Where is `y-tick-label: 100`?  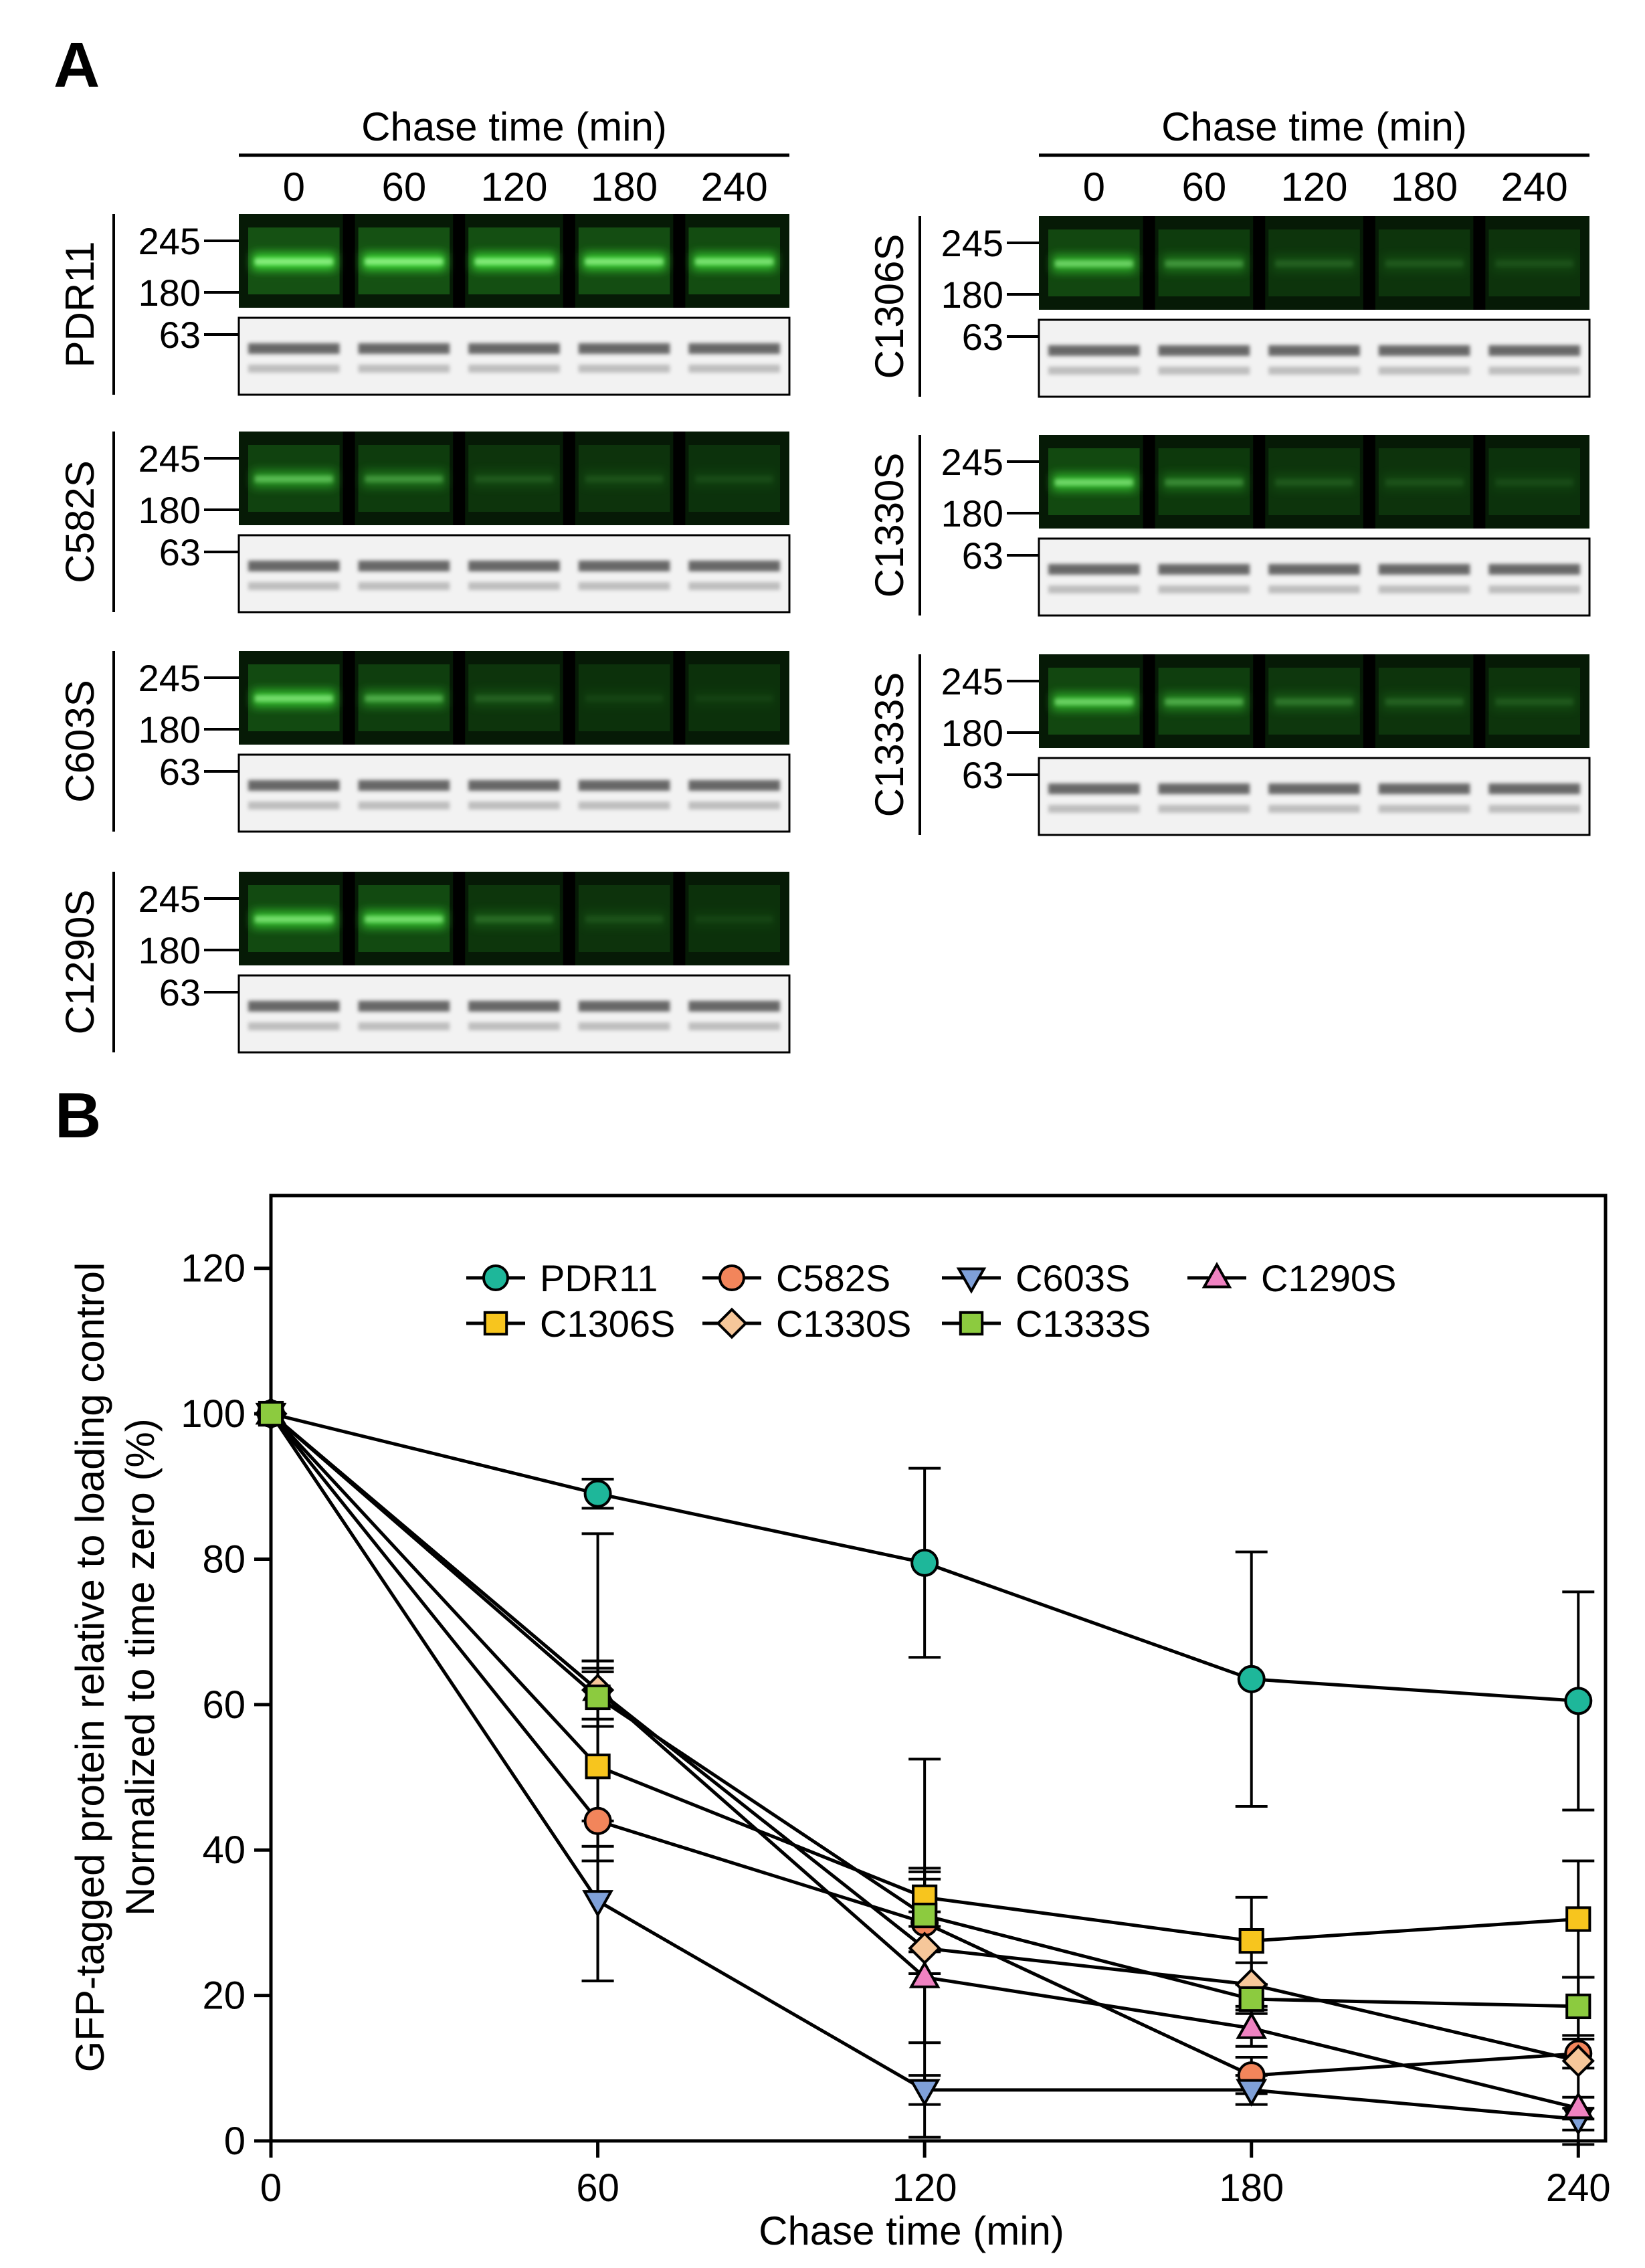 y-tick-label: 100 is located at coordinates (213, 1414).